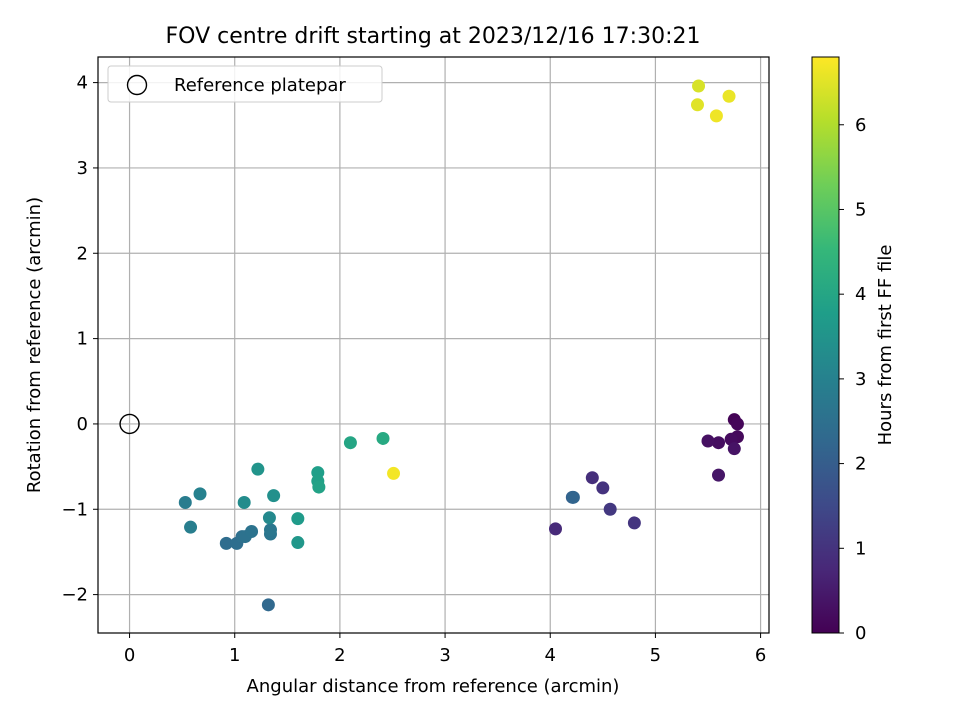  I want to click on reference-marker, so click(129, 424).